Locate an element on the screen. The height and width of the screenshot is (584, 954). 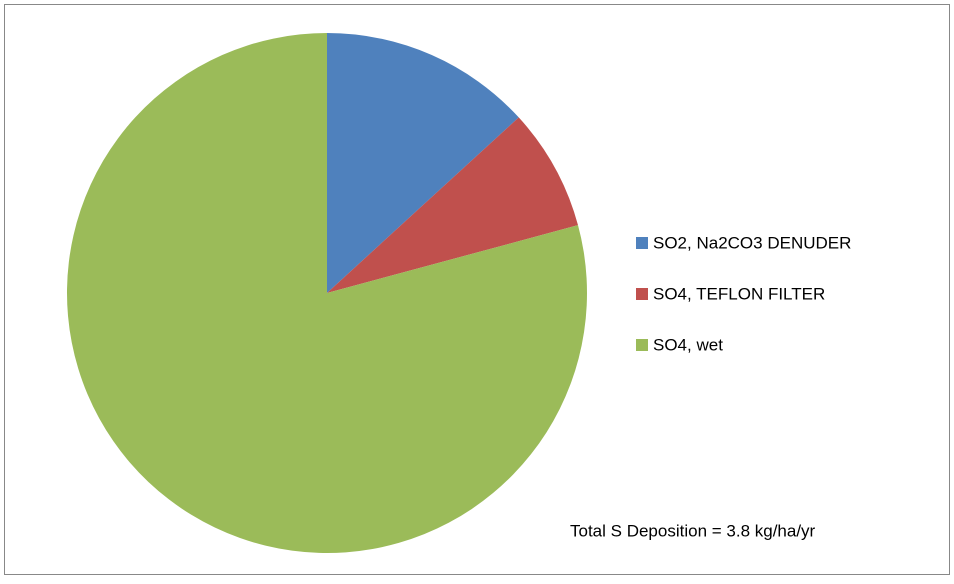
legend-label: SO4, wet is located at coordinates (688, 344).